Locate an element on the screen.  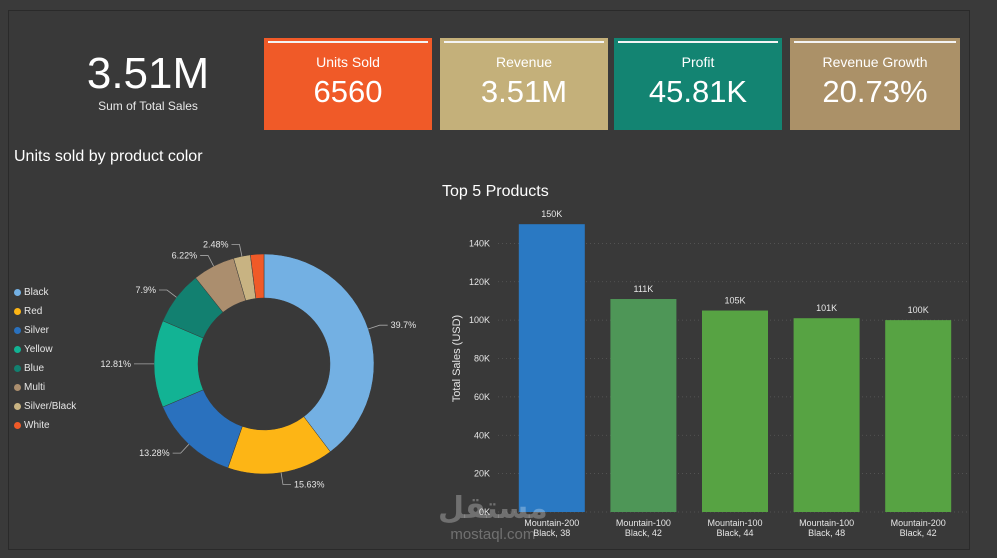
donut-data-label: 2.48% is located at coordinates (216, 244).